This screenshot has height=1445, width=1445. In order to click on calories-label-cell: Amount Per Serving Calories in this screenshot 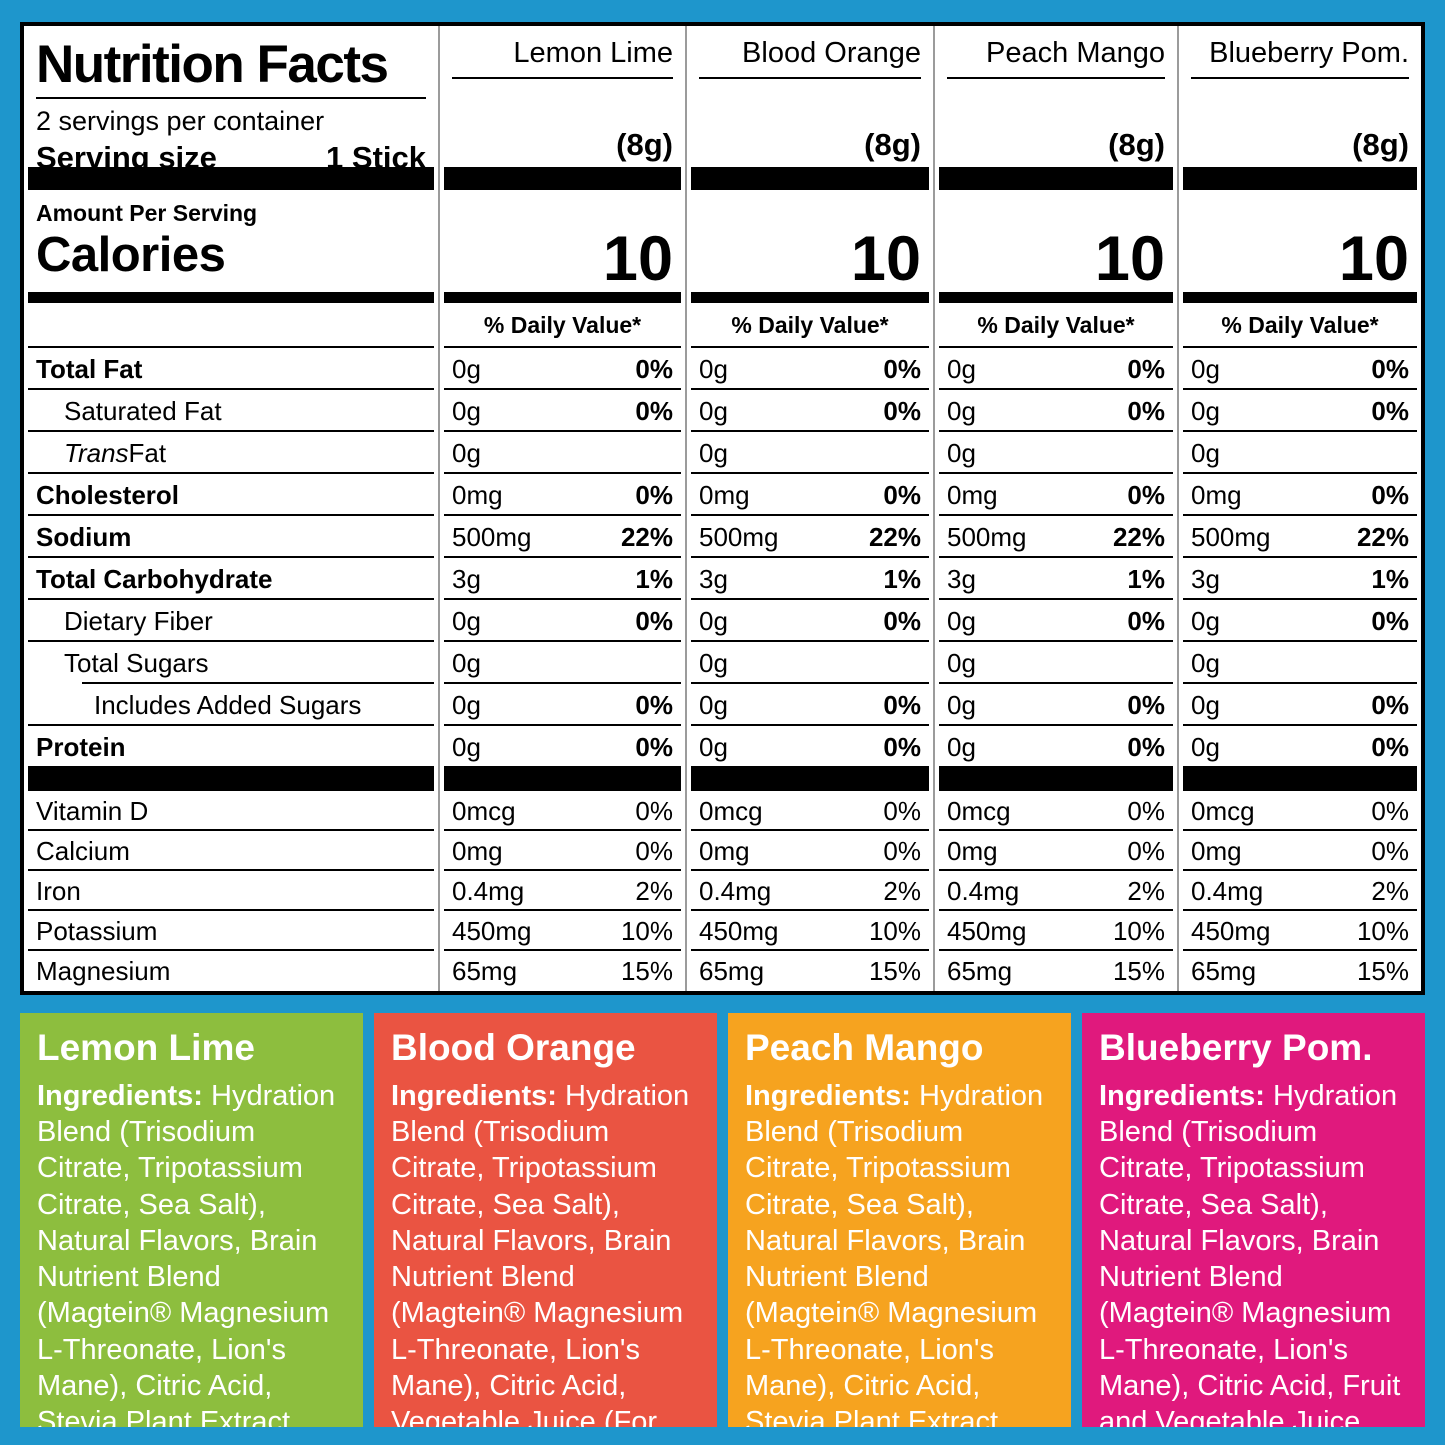, I will do `click(231, 241)`.